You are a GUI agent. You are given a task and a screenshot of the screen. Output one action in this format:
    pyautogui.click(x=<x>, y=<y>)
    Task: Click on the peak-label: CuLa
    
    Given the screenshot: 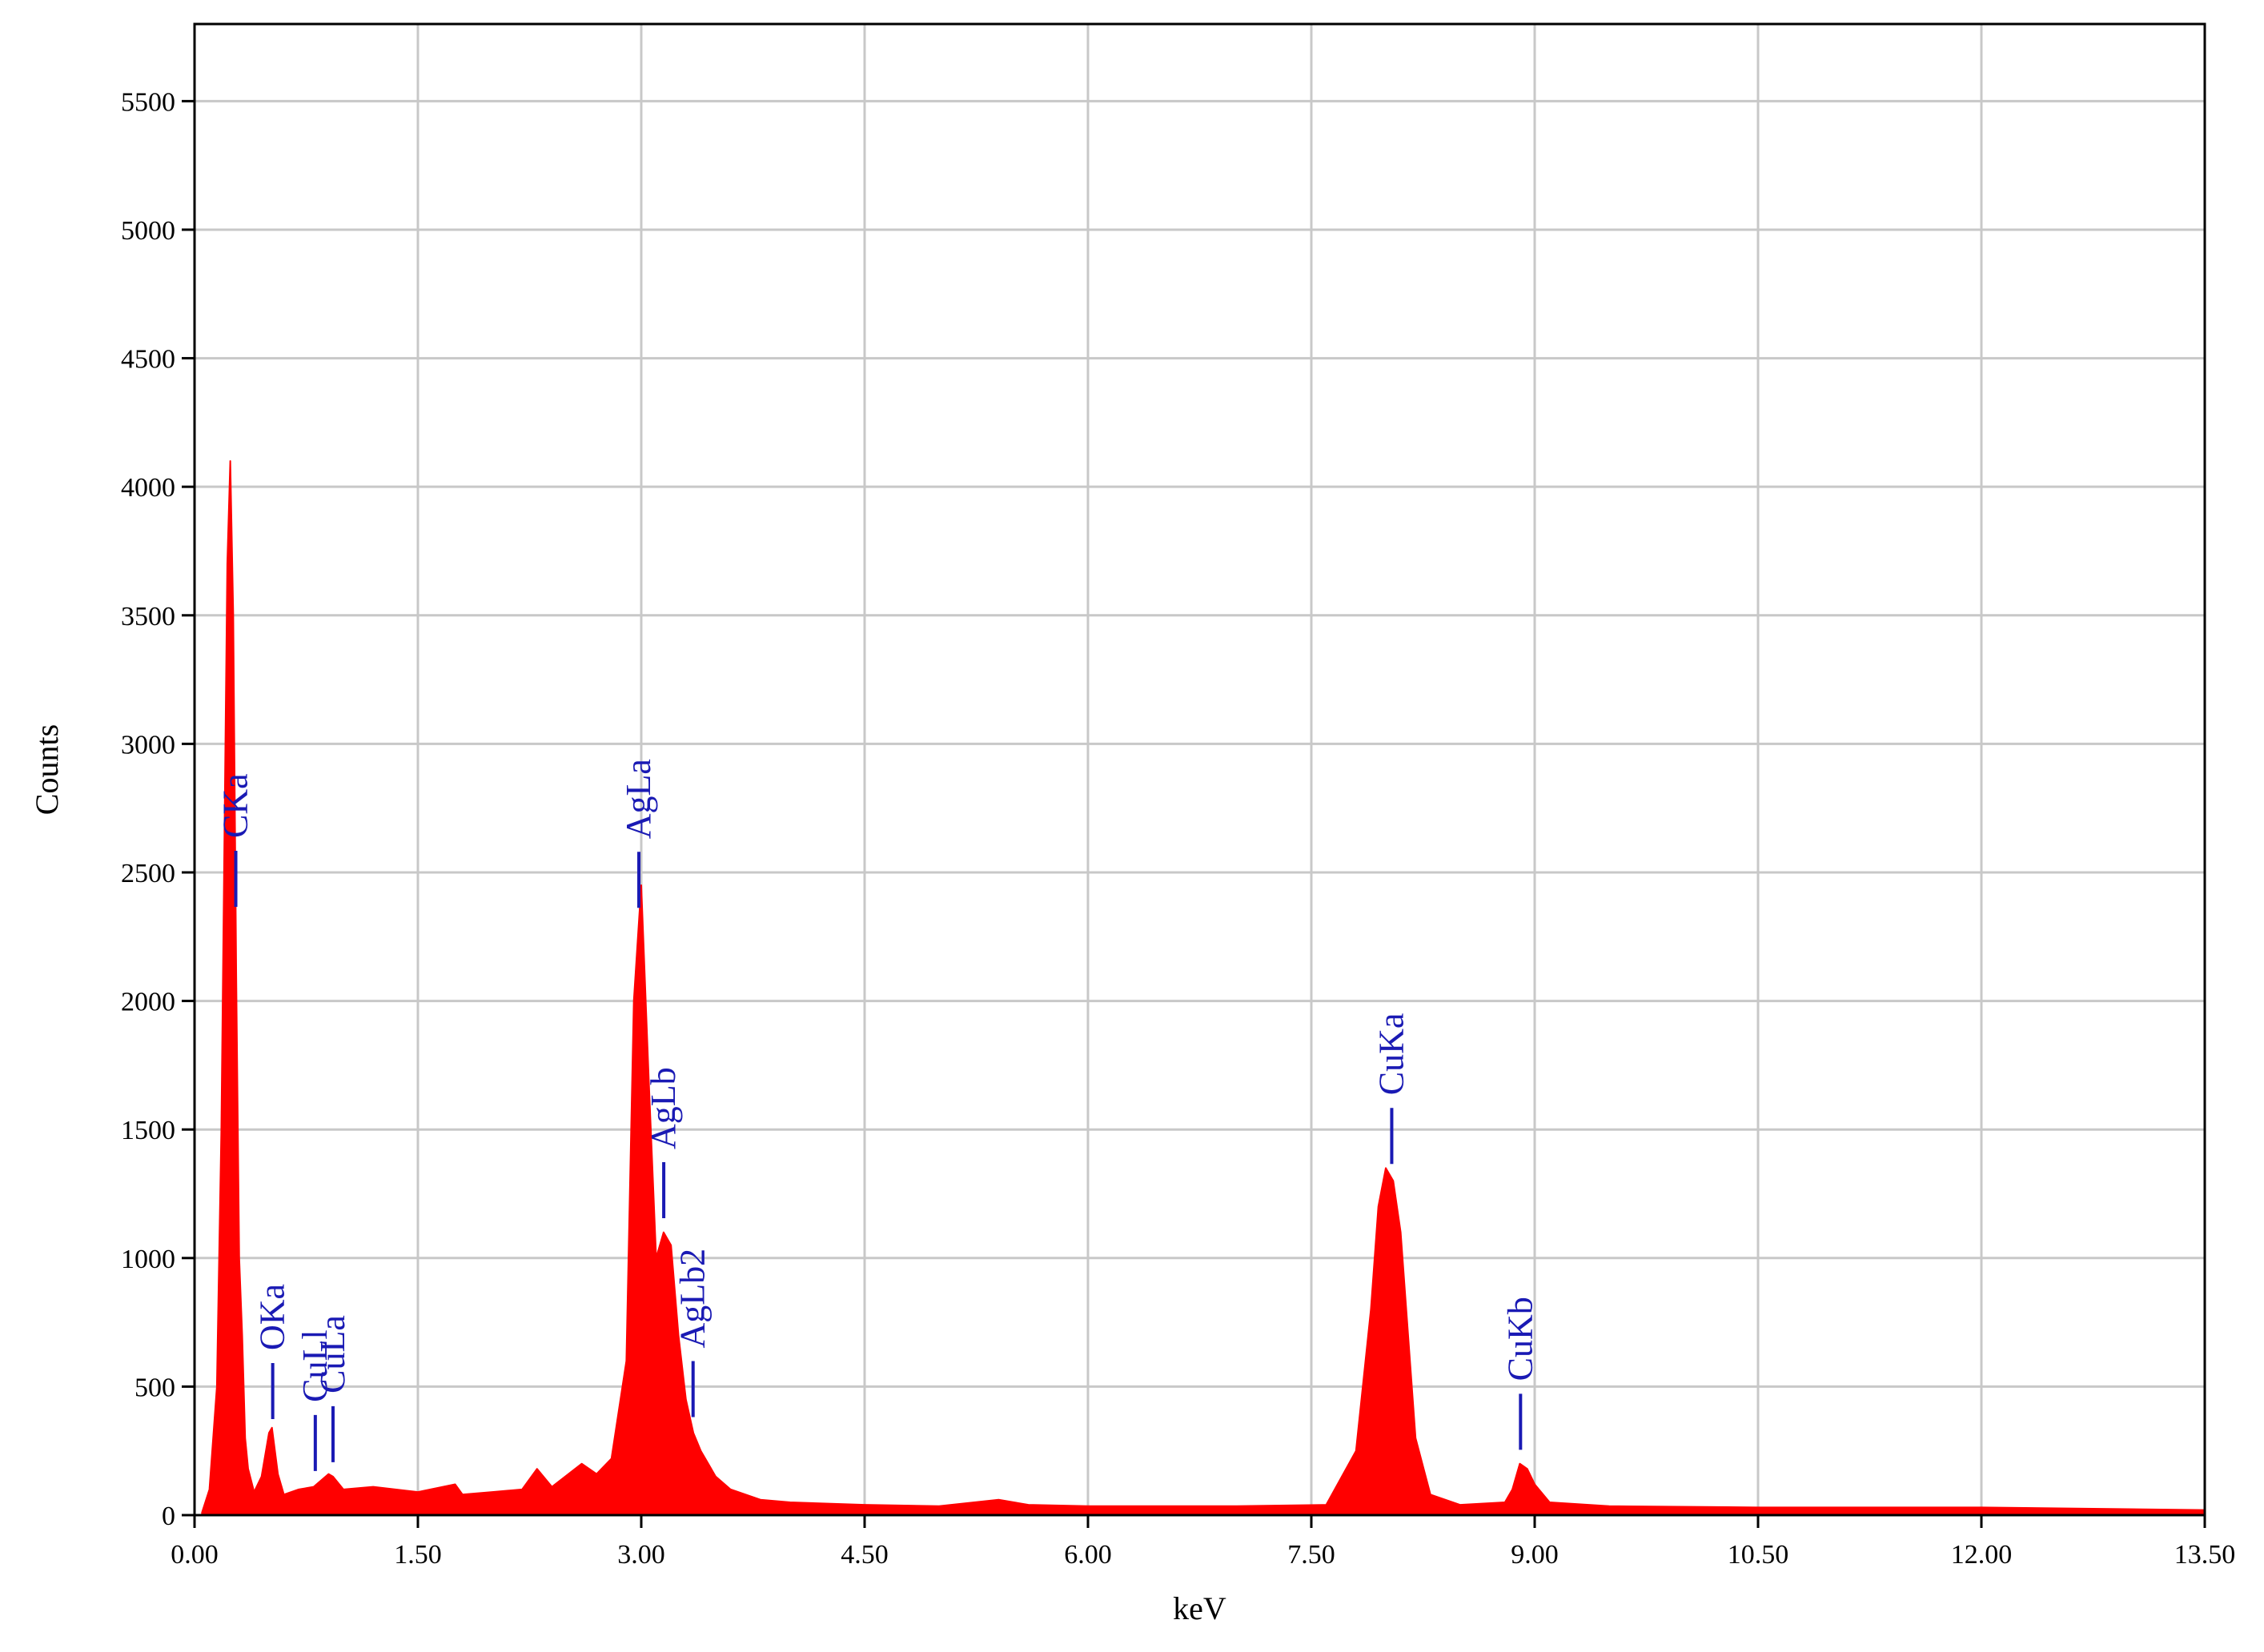 What is the action you would take?
    pyautogui.click(x=332, y=1354)
    